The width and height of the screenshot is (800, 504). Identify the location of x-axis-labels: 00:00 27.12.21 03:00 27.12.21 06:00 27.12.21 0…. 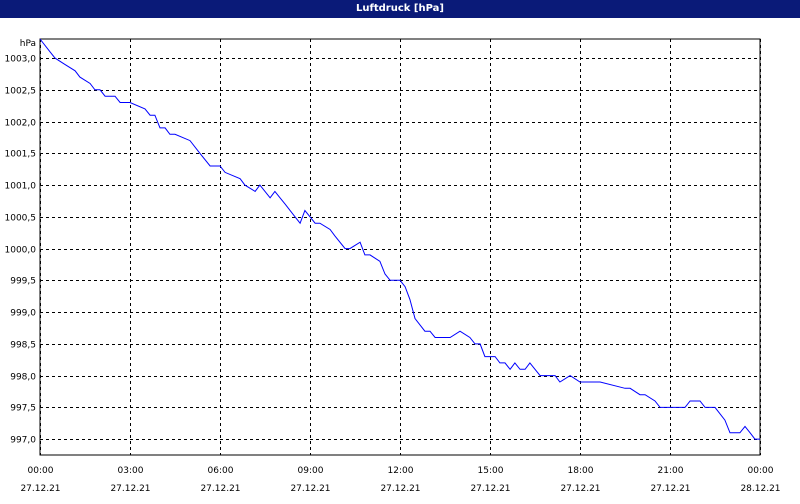
(400, 480).